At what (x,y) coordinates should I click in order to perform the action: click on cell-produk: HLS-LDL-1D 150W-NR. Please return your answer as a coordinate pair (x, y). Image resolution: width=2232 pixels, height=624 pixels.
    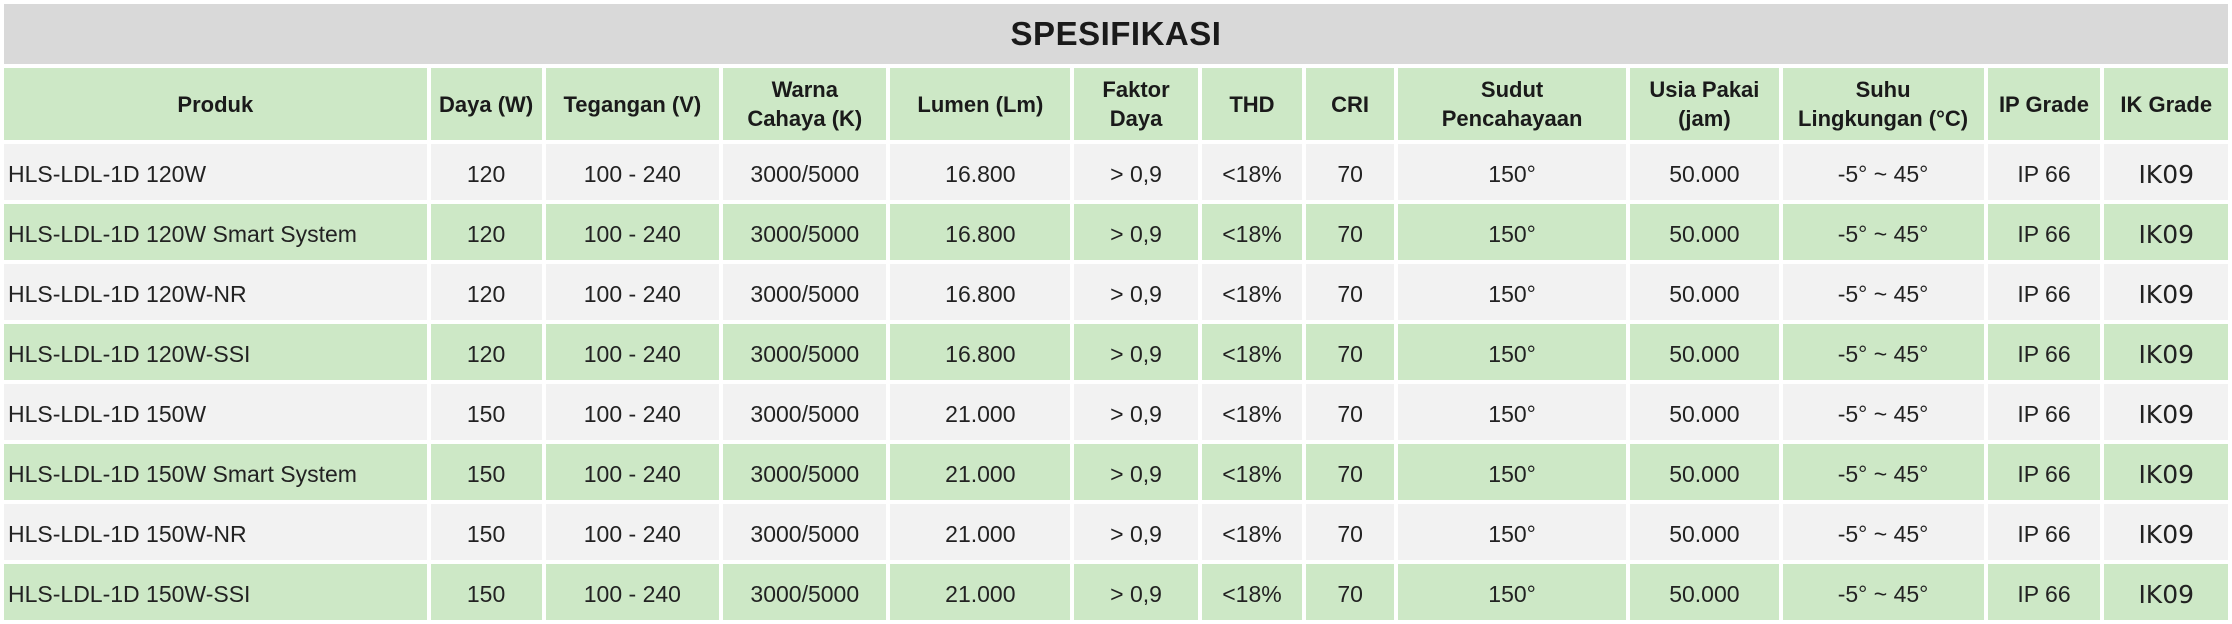
    Looking at the image, I should click on (215, 532).